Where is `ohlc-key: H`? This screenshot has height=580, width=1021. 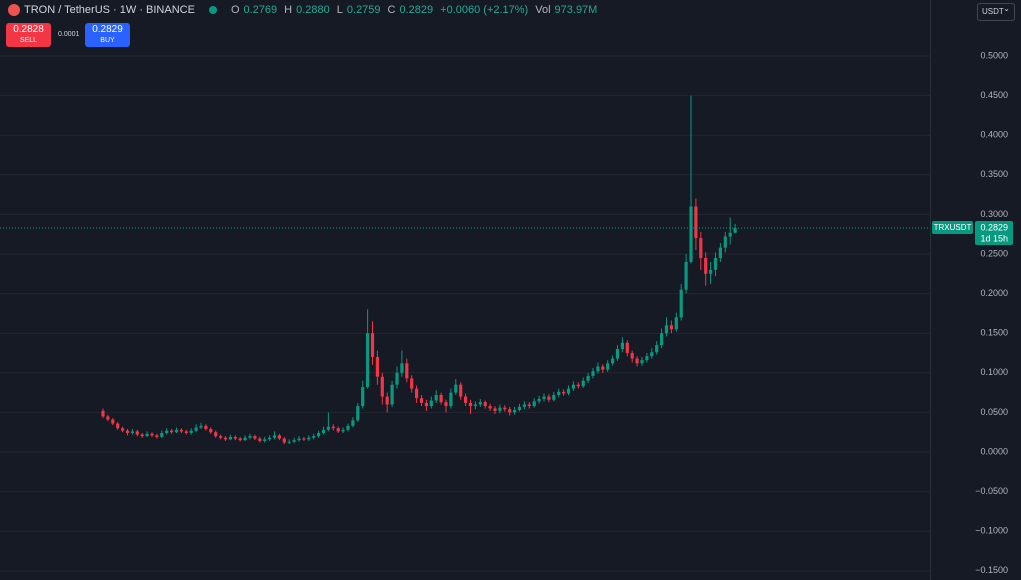
ohlc-key: H is located at coordinates (288, 10).